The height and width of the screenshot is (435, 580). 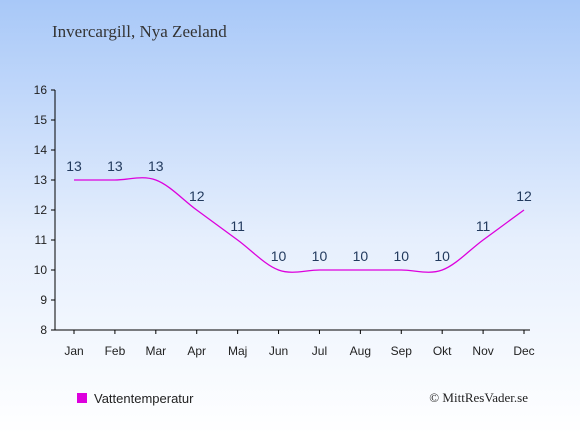 I want to click on x-tick-label: Nov, so click(x=482, y=351).